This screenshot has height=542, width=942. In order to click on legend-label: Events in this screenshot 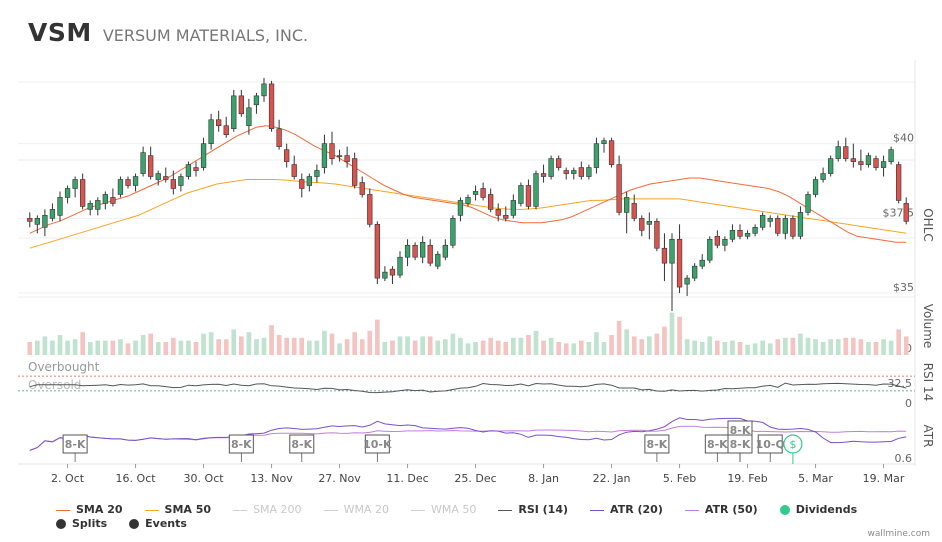, I will do `click(166, 523)`.